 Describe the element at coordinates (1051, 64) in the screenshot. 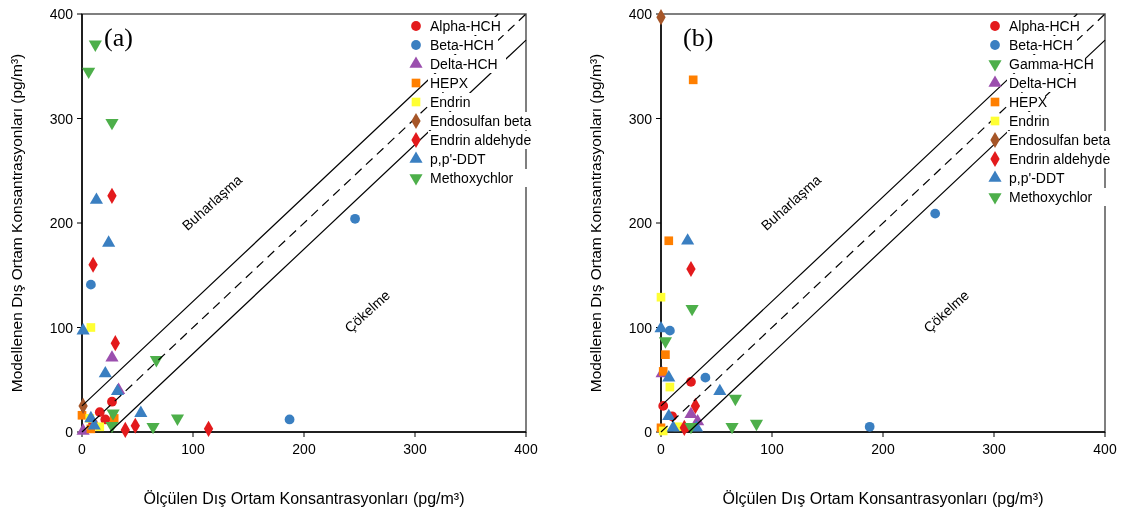

I see `legend-label: Gamma-HCH` at that location.